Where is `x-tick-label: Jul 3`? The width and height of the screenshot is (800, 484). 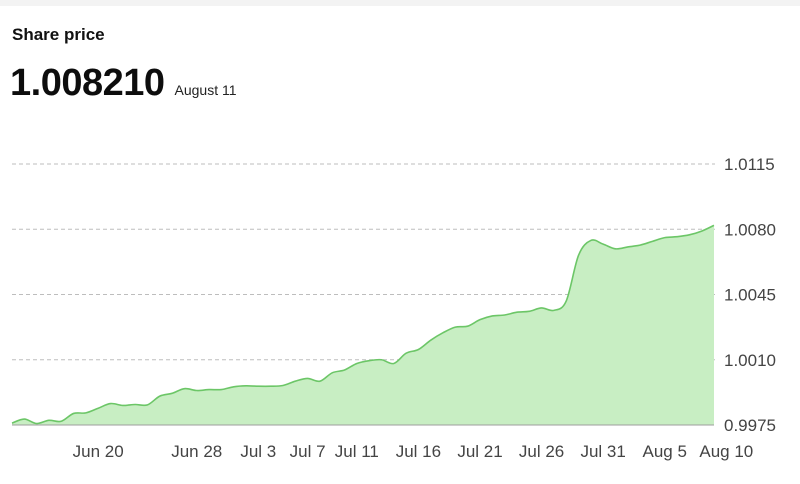 x-tick-label: Jul 3 is located at coordinates (258, 451).